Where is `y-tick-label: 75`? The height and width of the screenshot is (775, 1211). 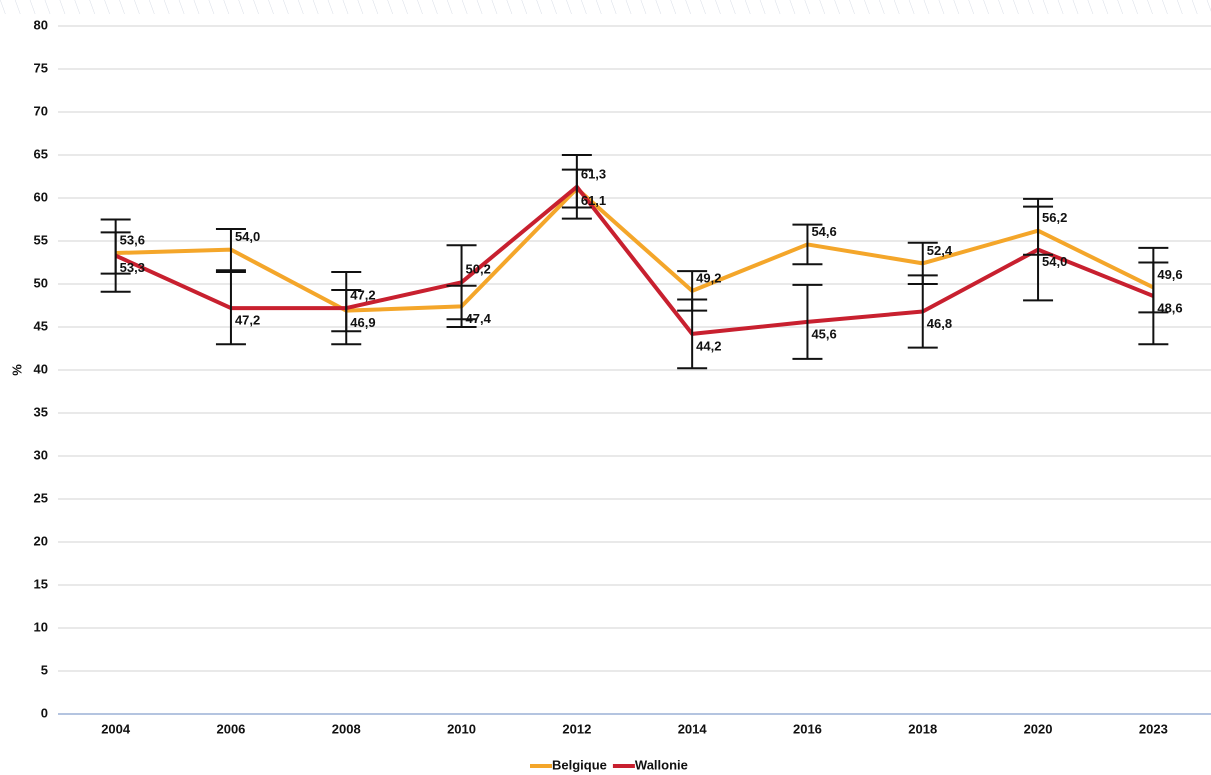
y-tick-label: 75 is located at coordinates (41, 67).